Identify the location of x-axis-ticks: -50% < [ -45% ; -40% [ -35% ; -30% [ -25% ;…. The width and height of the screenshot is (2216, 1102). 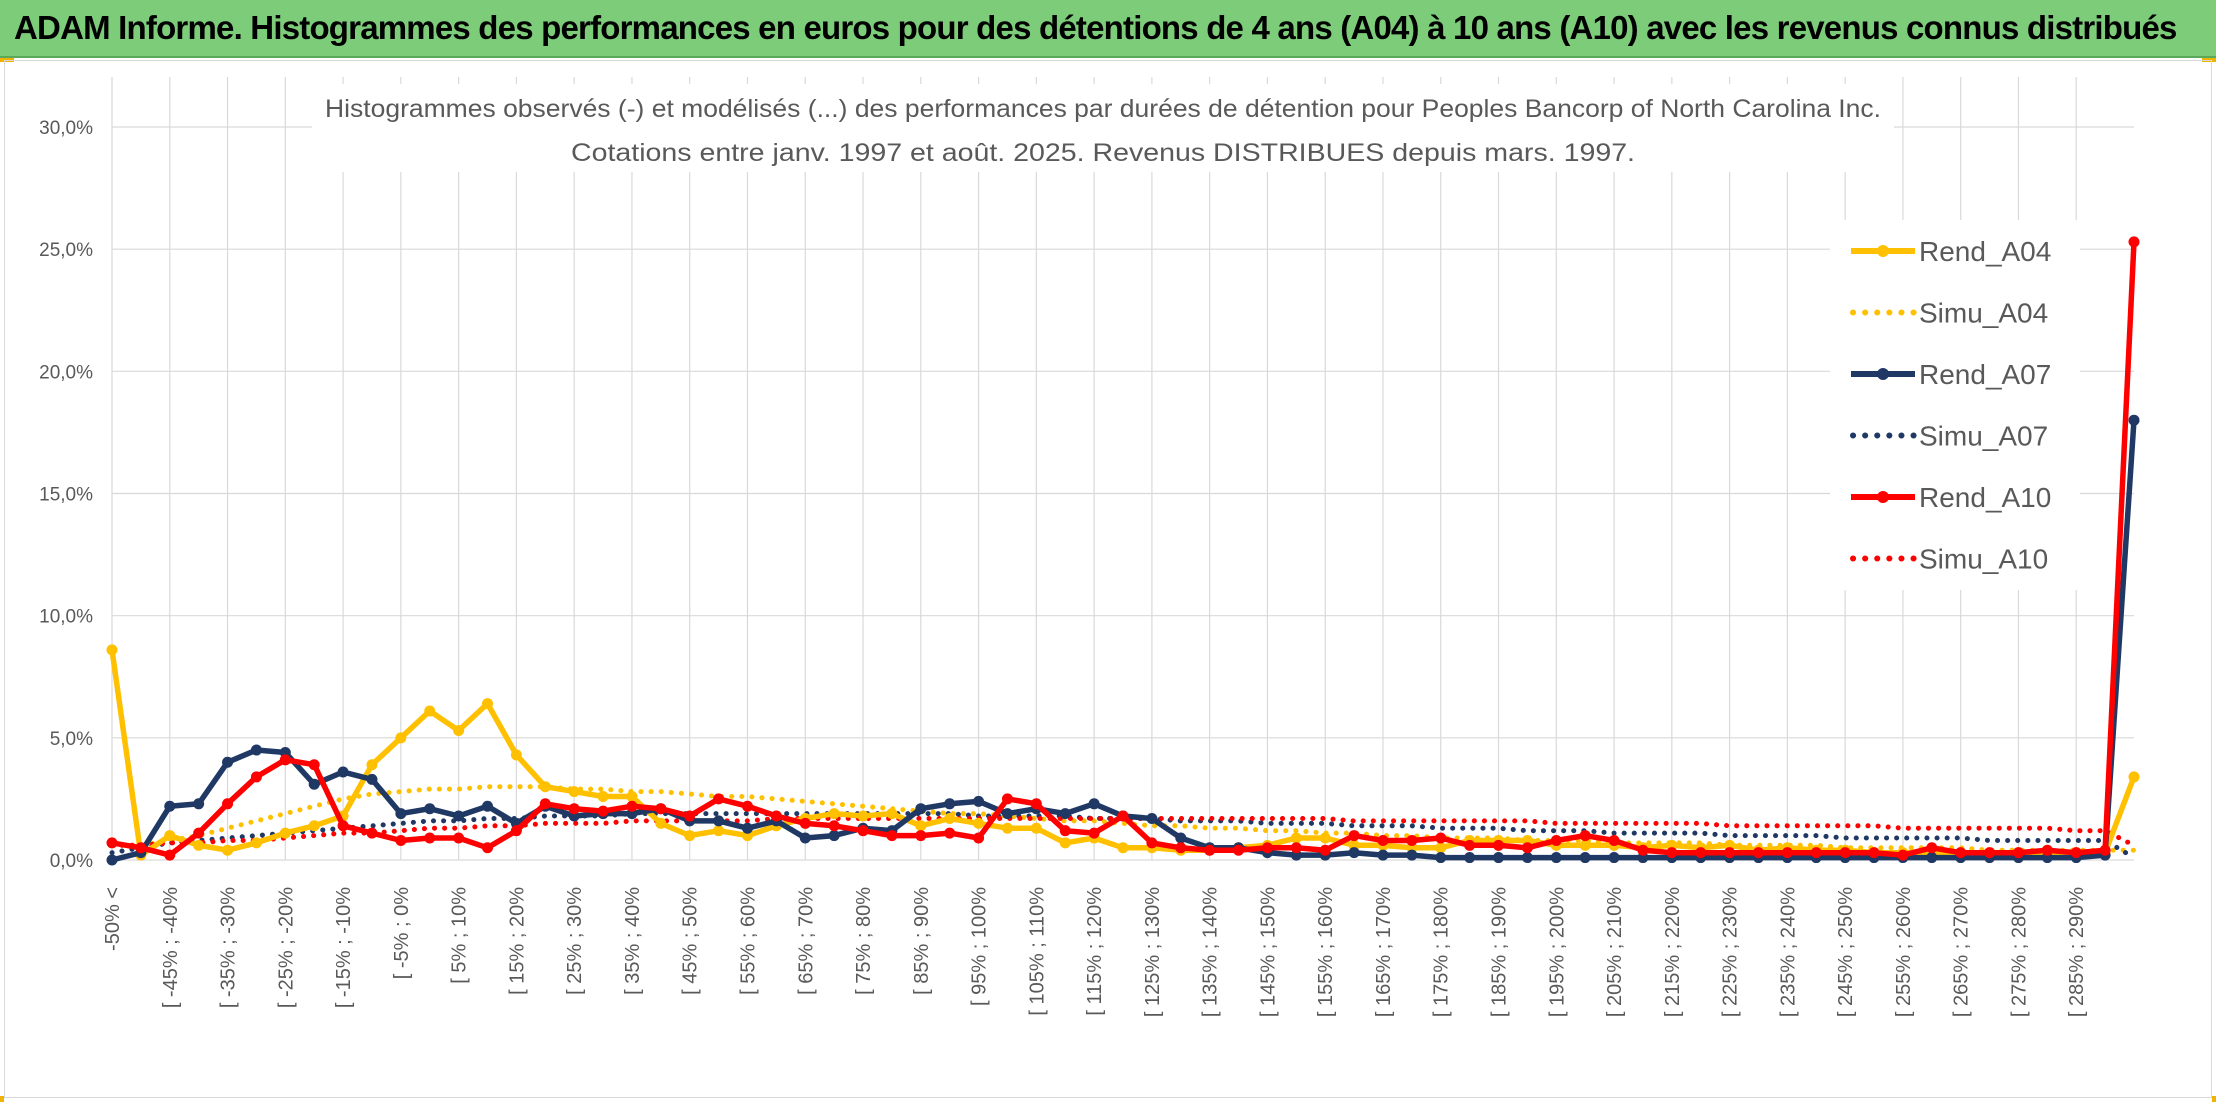
(1095, 952).